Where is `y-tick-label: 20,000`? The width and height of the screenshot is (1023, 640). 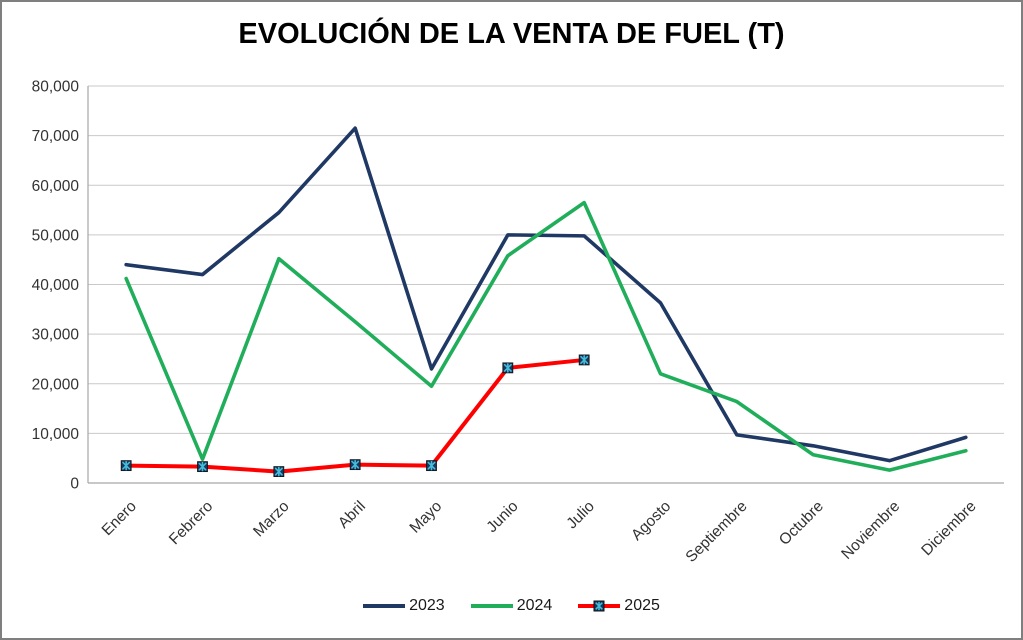 y-tick-label: 20,000 is located at coordinates (56, 384).